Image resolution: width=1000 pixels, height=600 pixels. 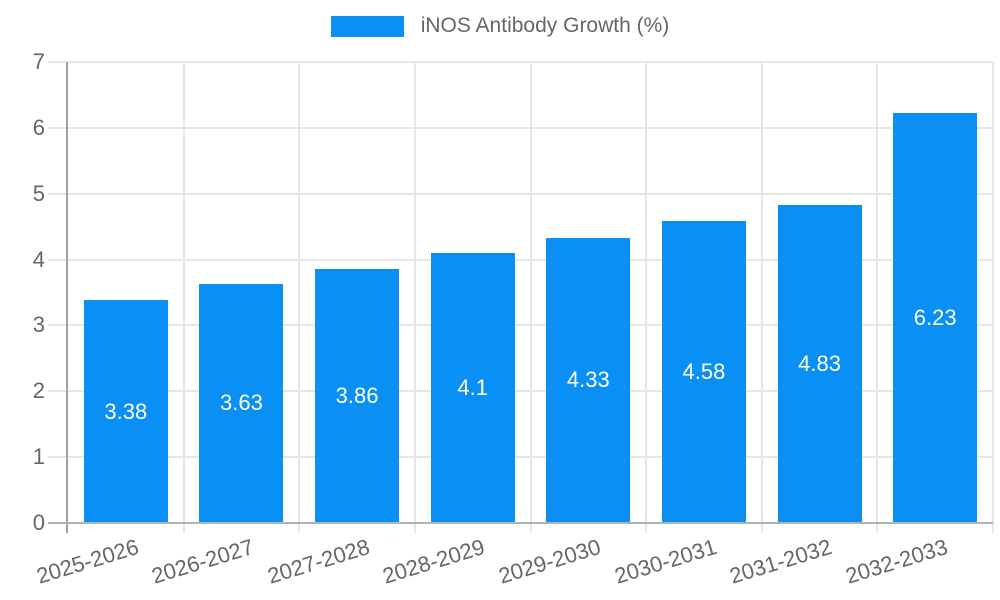 What do you see at coordinates (38, 457) in the screenshot?
I see `y-axis-tick-label: 1` at bounding box center [38, 457].